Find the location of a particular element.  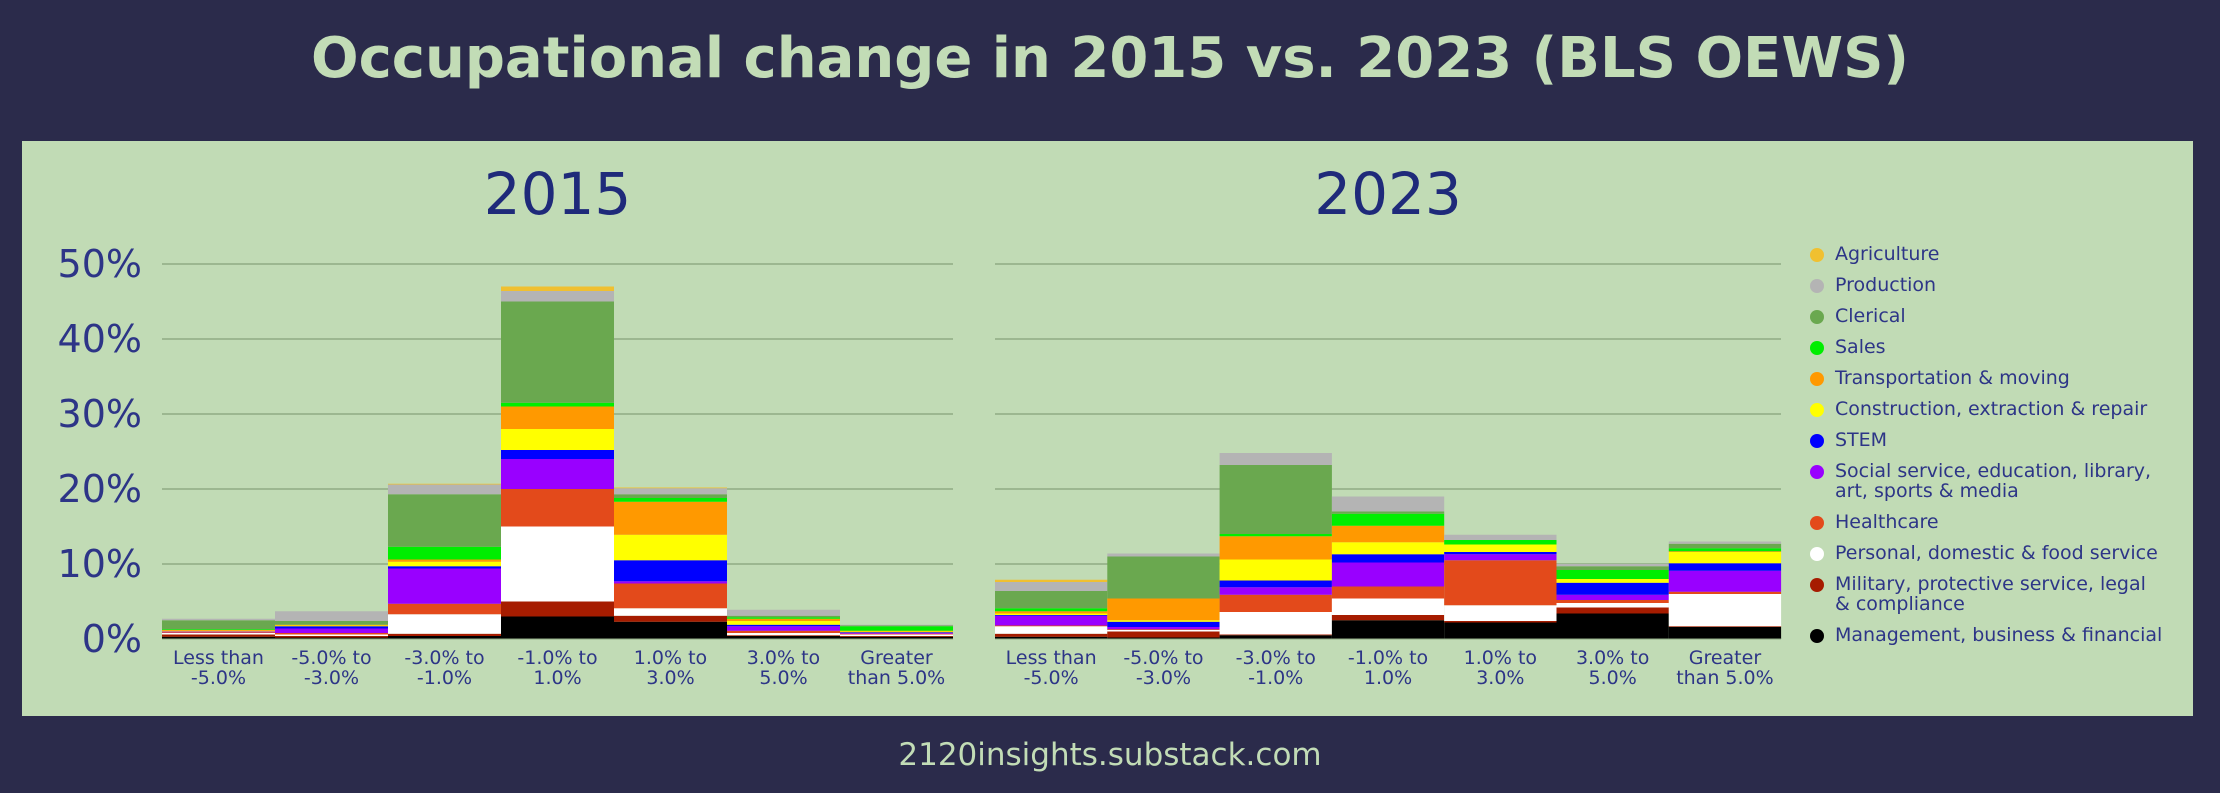

legend-label: Personal, domestic & food service is located at coordinates (1996, 553).